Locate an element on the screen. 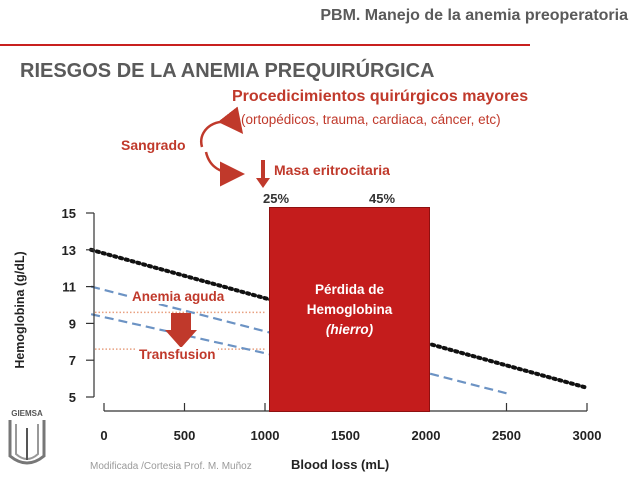 The width and height of the screenshot is (638, 479). hemoglobin-loss-band is located at coordinates (349, 309).